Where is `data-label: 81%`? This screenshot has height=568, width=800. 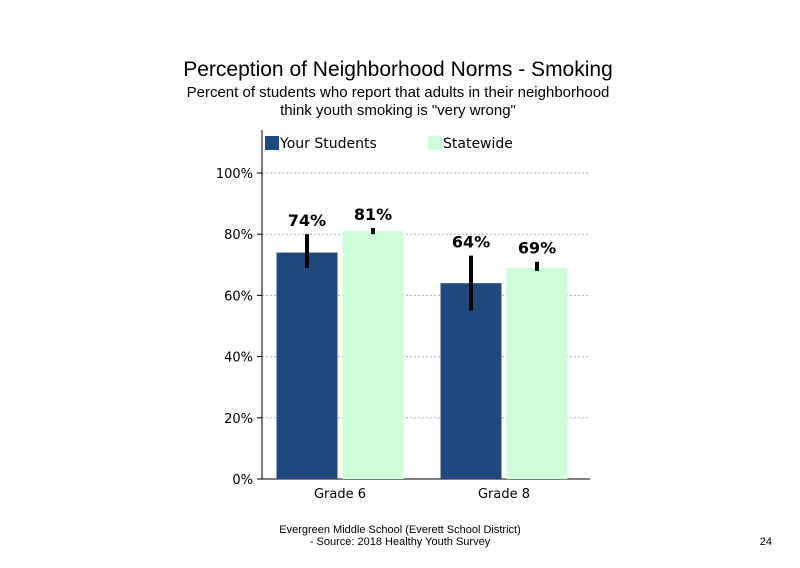 data-label: 81% is located at coordinates (373, 214).